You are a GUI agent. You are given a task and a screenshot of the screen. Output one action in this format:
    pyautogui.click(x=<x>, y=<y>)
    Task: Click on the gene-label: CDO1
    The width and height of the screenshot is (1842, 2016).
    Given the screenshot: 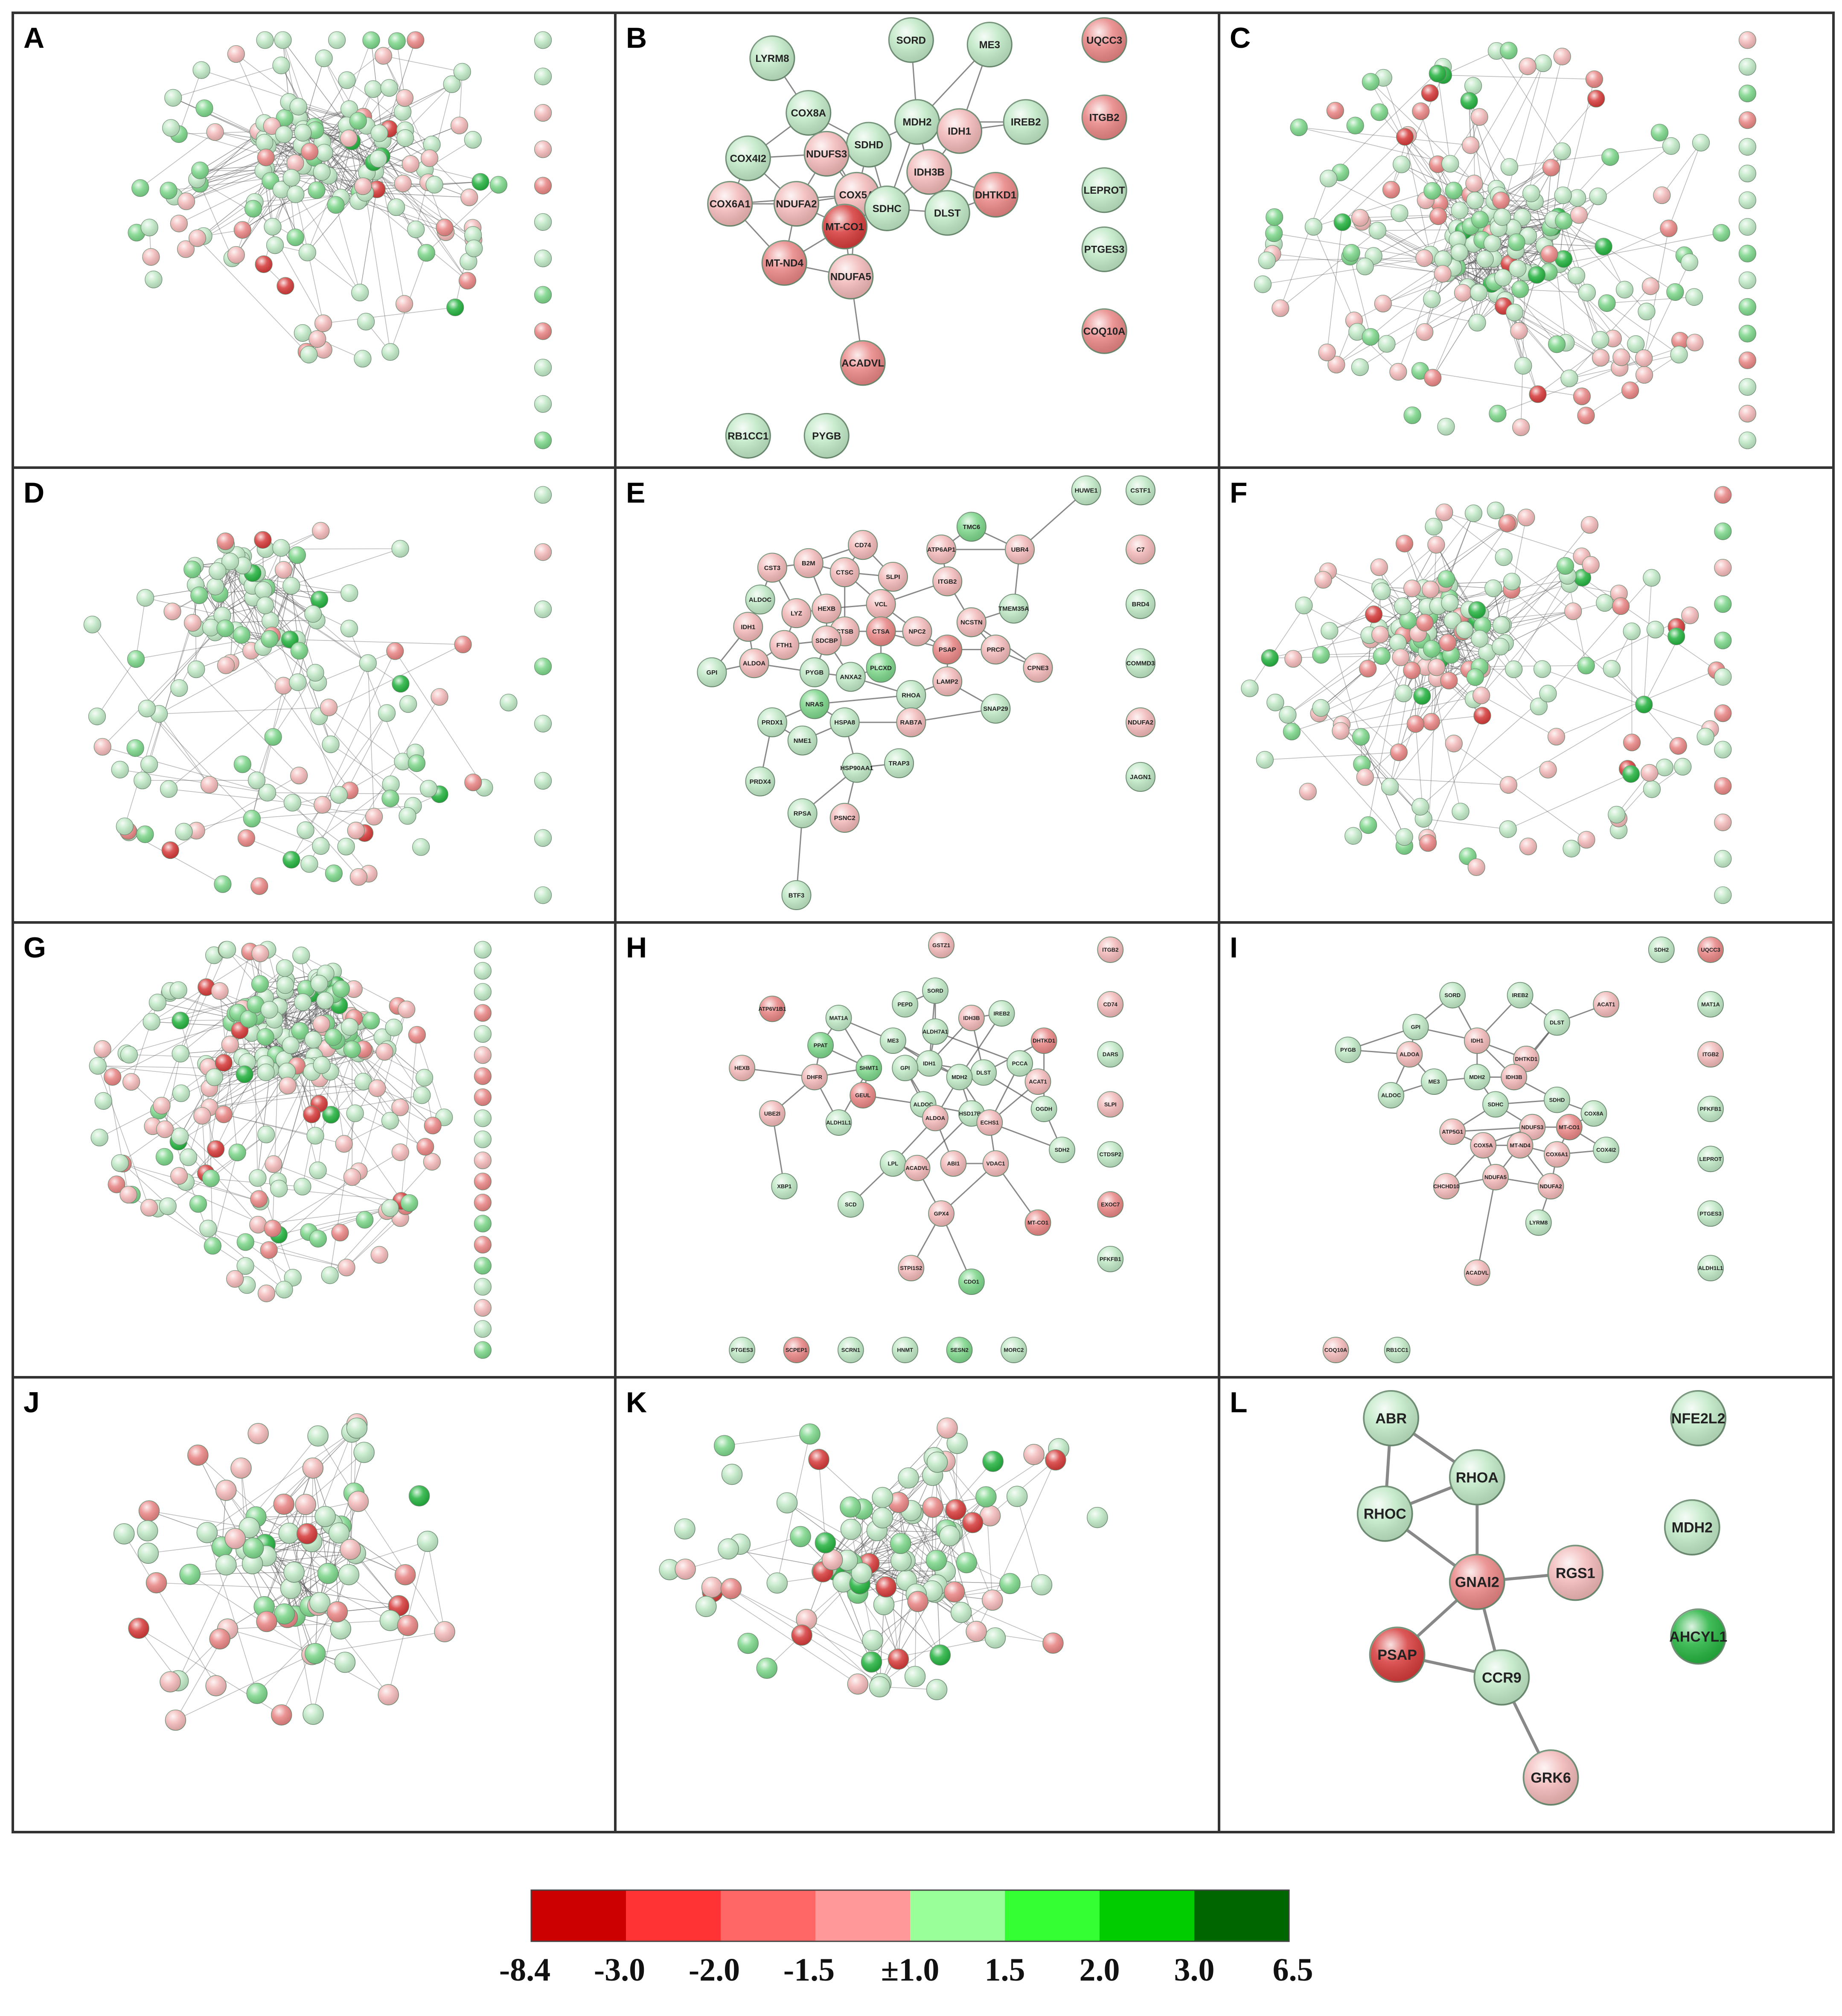 What is the action you would take?
    pyautogui.click(x=971, y=1282)
    